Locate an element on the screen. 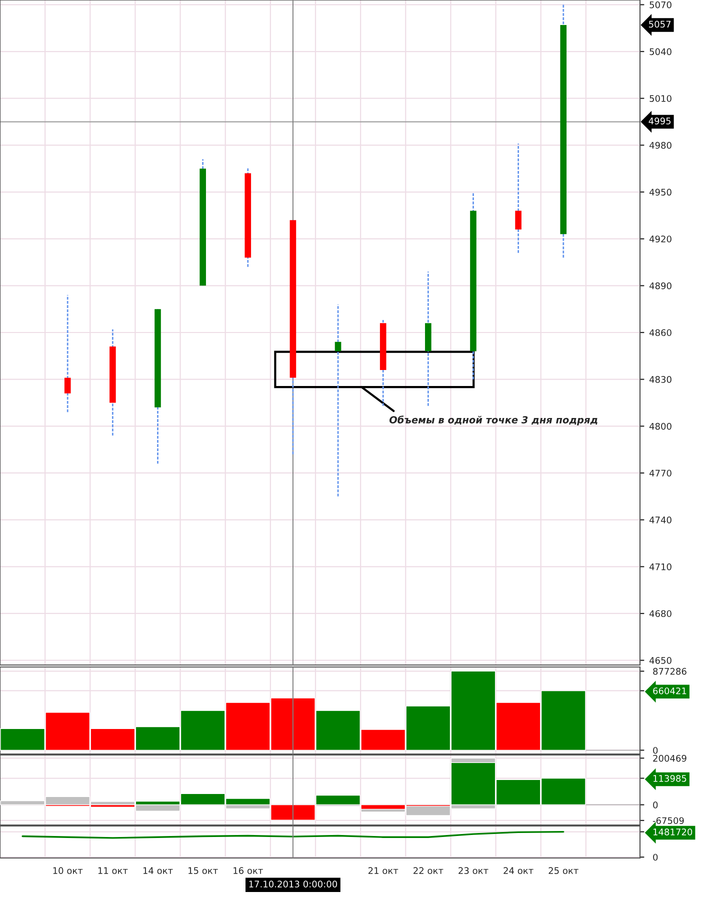  y-tick-label: 660421 is located at coordinates (669, 690).